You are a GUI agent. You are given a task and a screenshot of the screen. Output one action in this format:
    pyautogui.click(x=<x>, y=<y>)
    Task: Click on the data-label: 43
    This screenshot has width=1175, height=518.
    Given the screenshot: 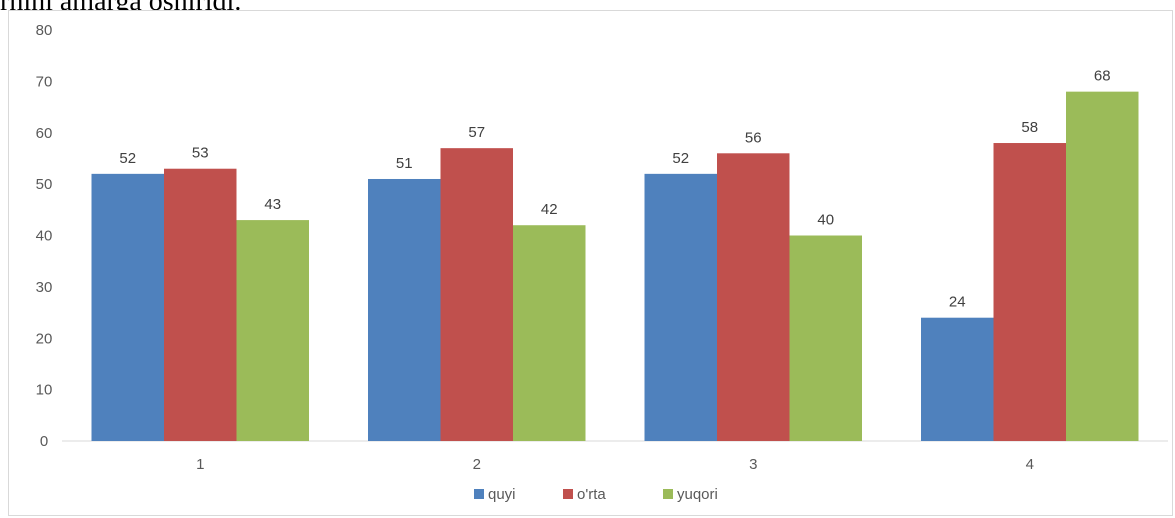 What is the action you would take?
    pyautogui.click(x=272, y=204)
    